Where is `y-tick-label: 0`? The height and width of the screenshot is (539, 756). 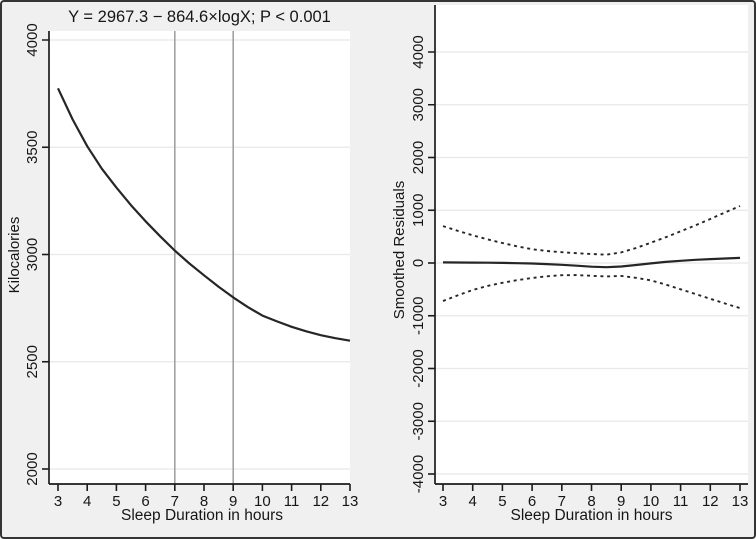
y-tick-label: 0 is located at coordinates (418, 263).